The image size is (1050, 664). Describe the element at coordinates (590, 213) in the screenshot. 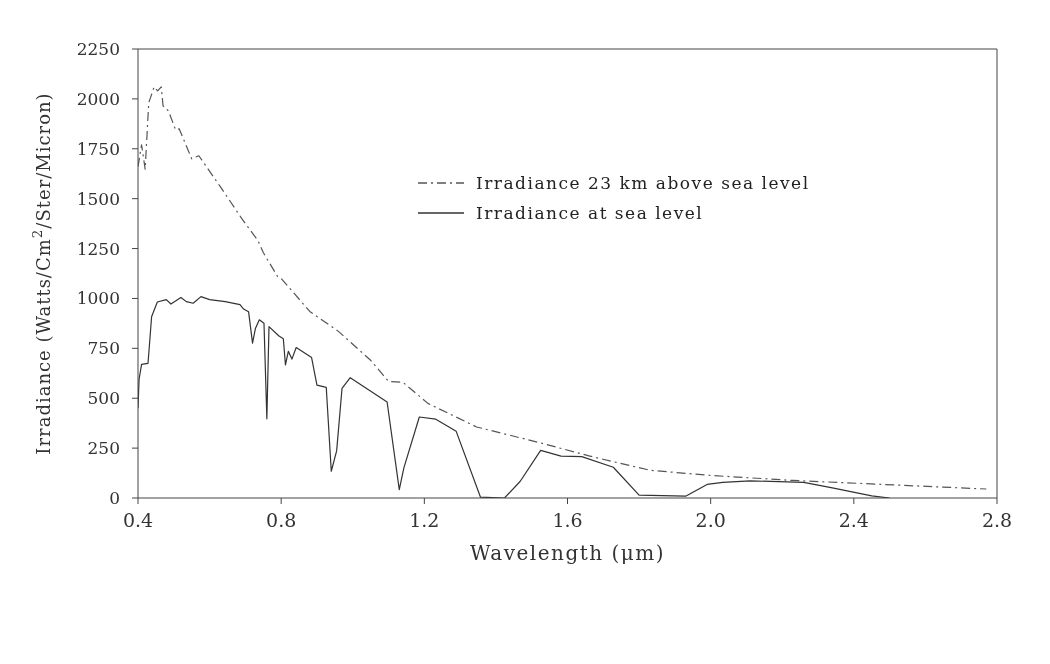

I see `legend-label: Irradiance at sea level` at that location.